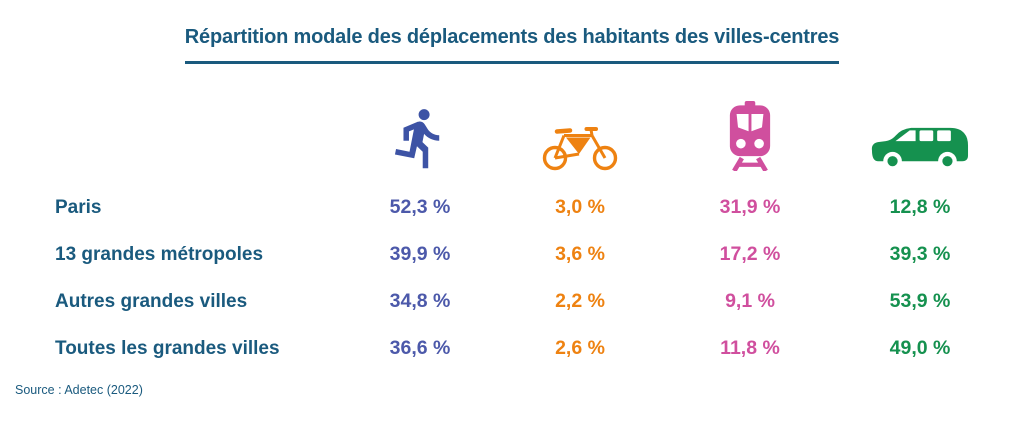  I want to click on source-note: Source : Adetec (2022), so click(79, 390).